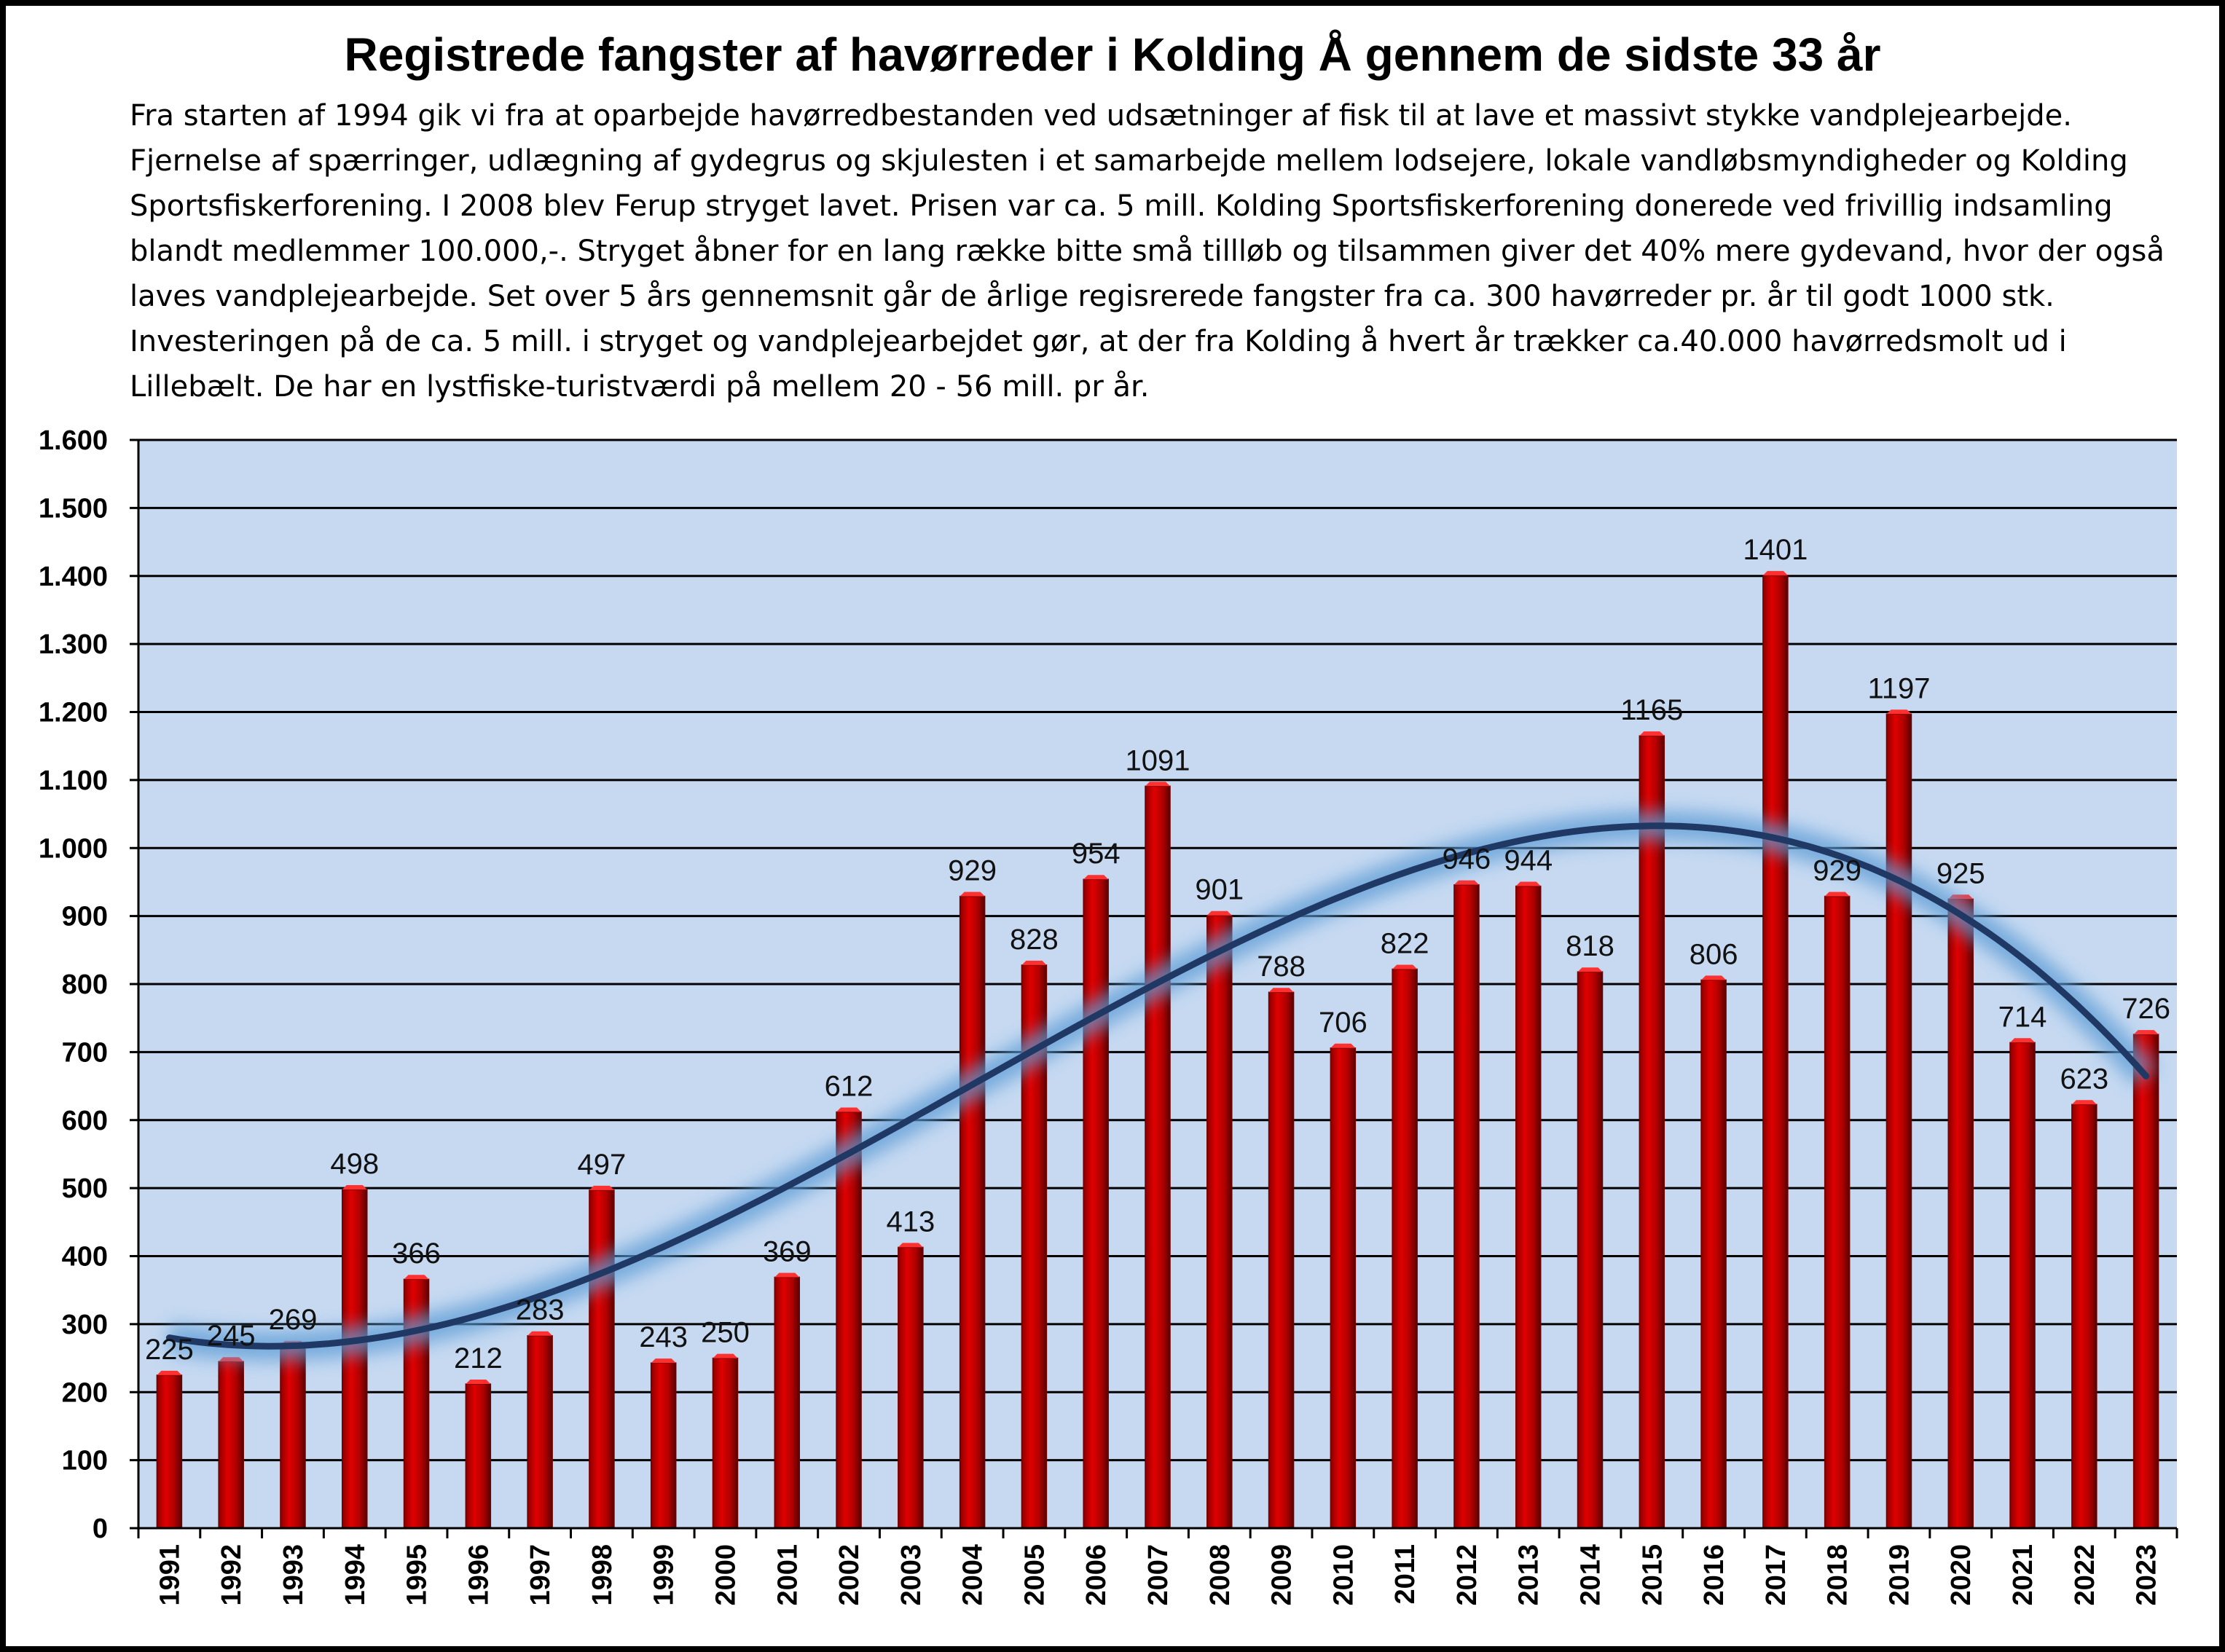  Describe the element at coordinates (85, 917) in the screenshot. I see `y-tick-label: 900` at that location.